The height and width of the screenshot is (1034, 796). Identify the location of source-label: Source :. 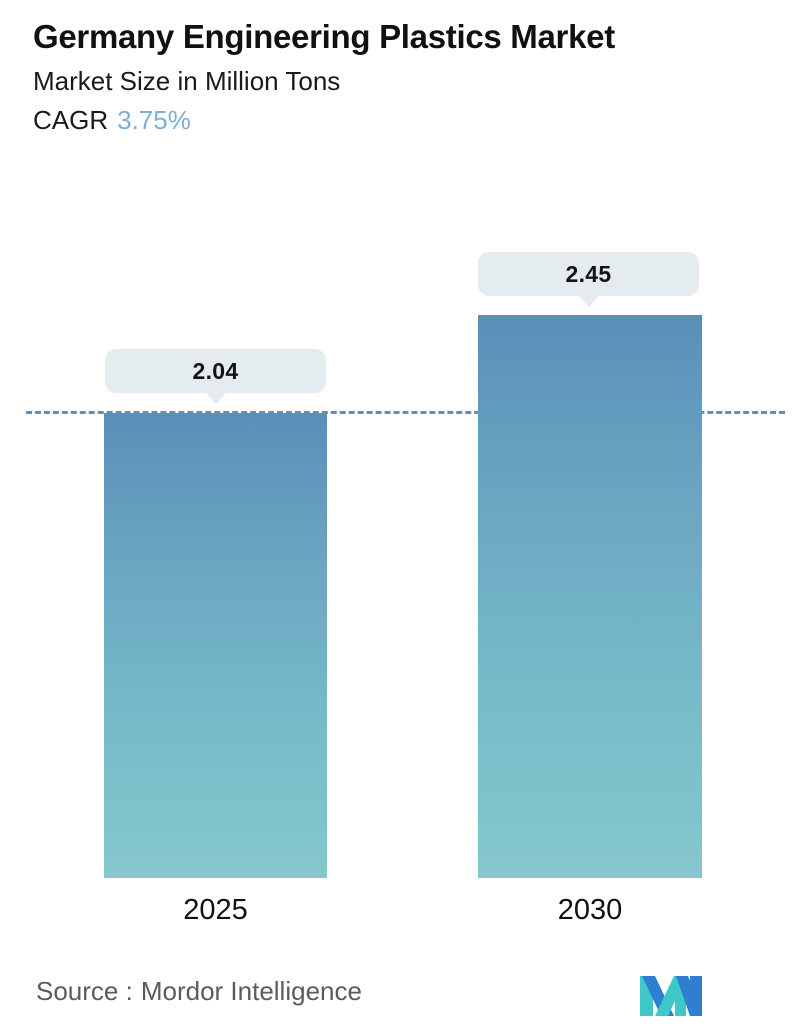
(84, 991).